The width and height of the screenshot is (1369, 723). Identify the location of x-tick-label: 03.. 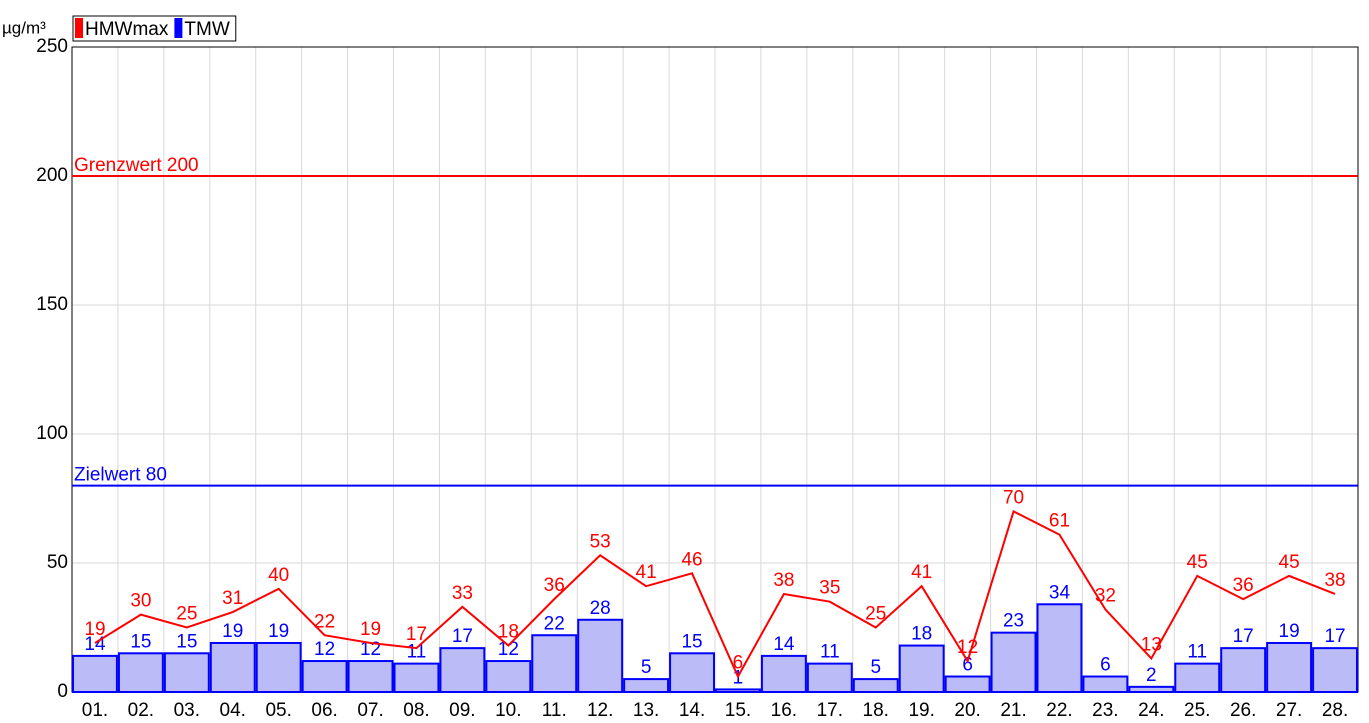
(187, 710).